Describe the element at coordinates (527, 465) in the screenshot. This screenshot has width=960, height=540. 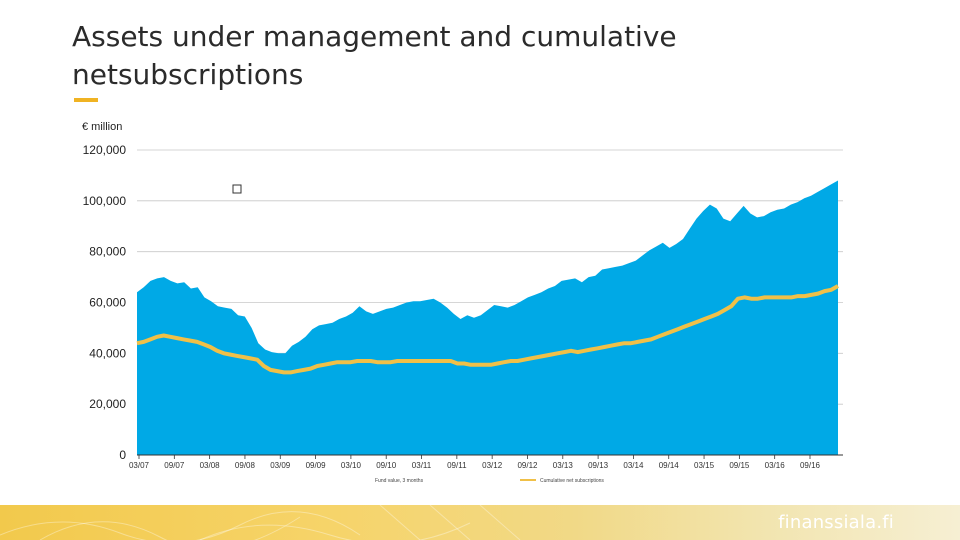
I see `x-tick-label: 09/12` at that location.